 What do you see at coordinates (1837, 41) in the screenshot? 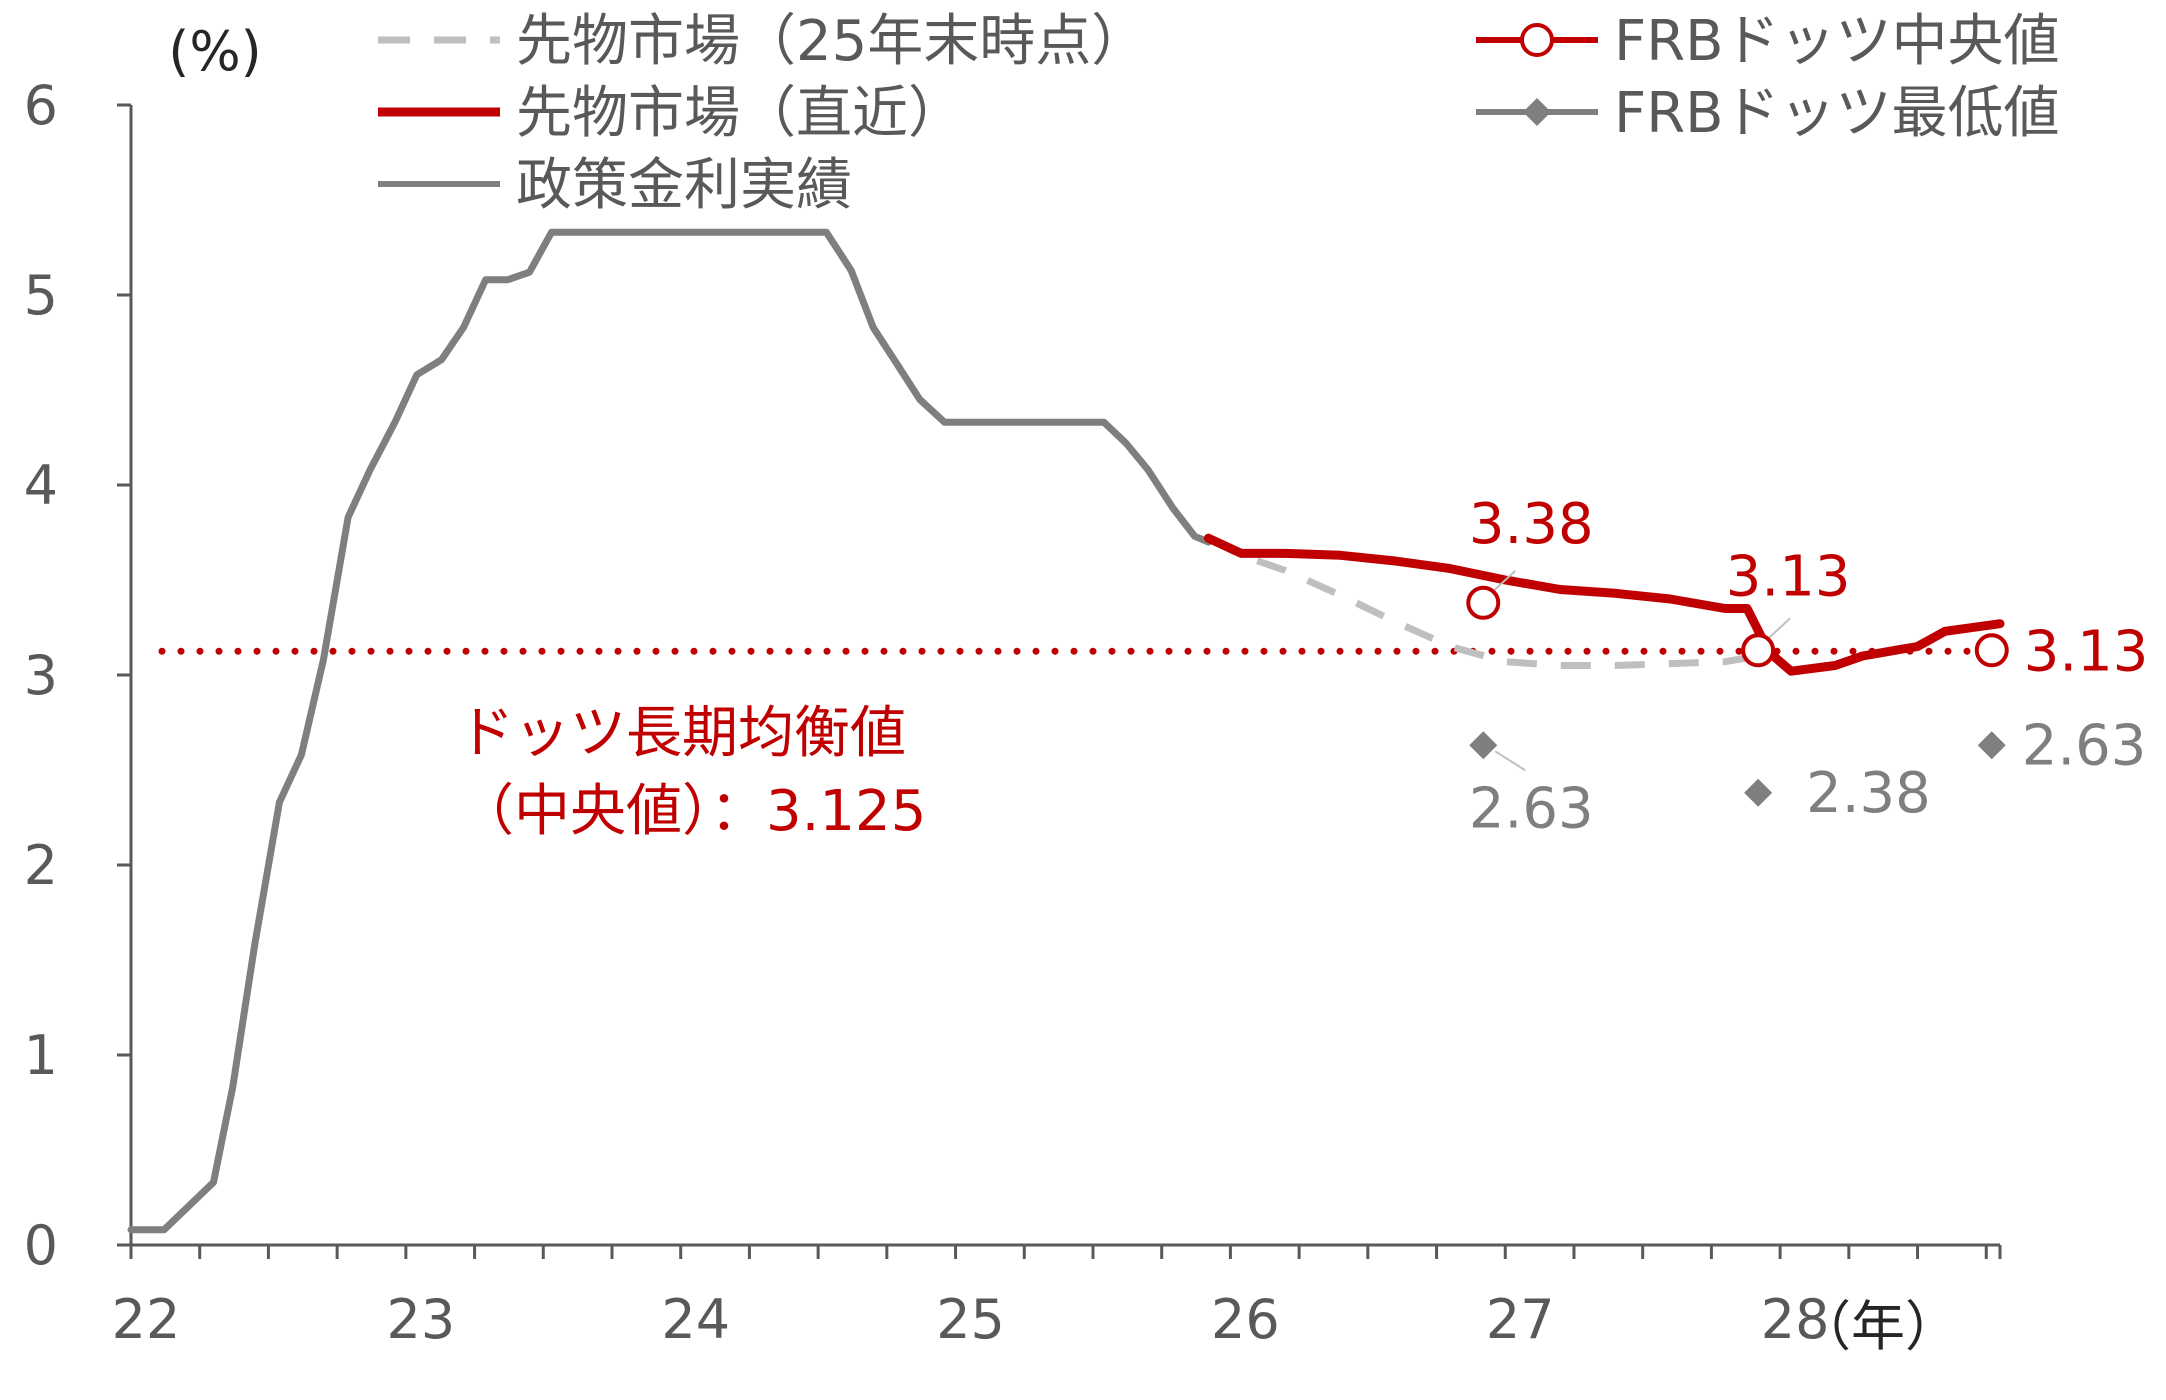
I see `legend-label: FRBドッツ中央値` at bounding box center [1837, 41].